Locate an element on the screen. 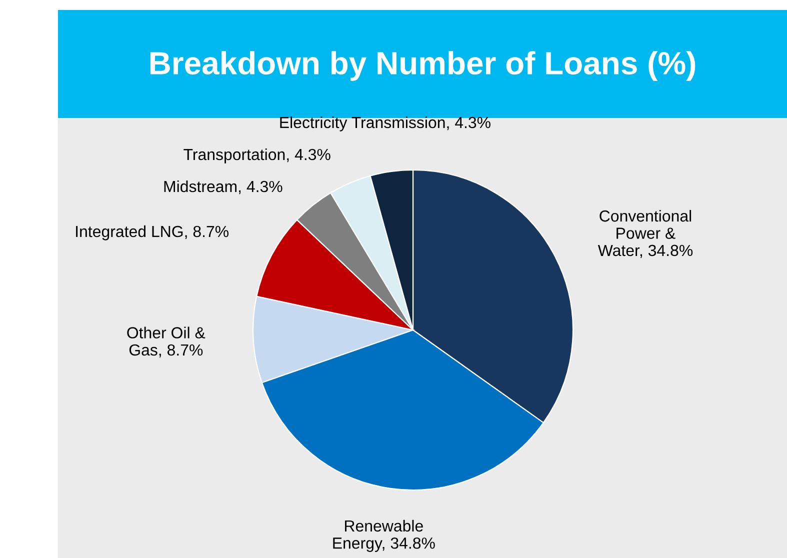 This screenshot has height=558, width=787. slice-label: Other Oil & Gas, 8.7% is located at coordinates (166, 342).